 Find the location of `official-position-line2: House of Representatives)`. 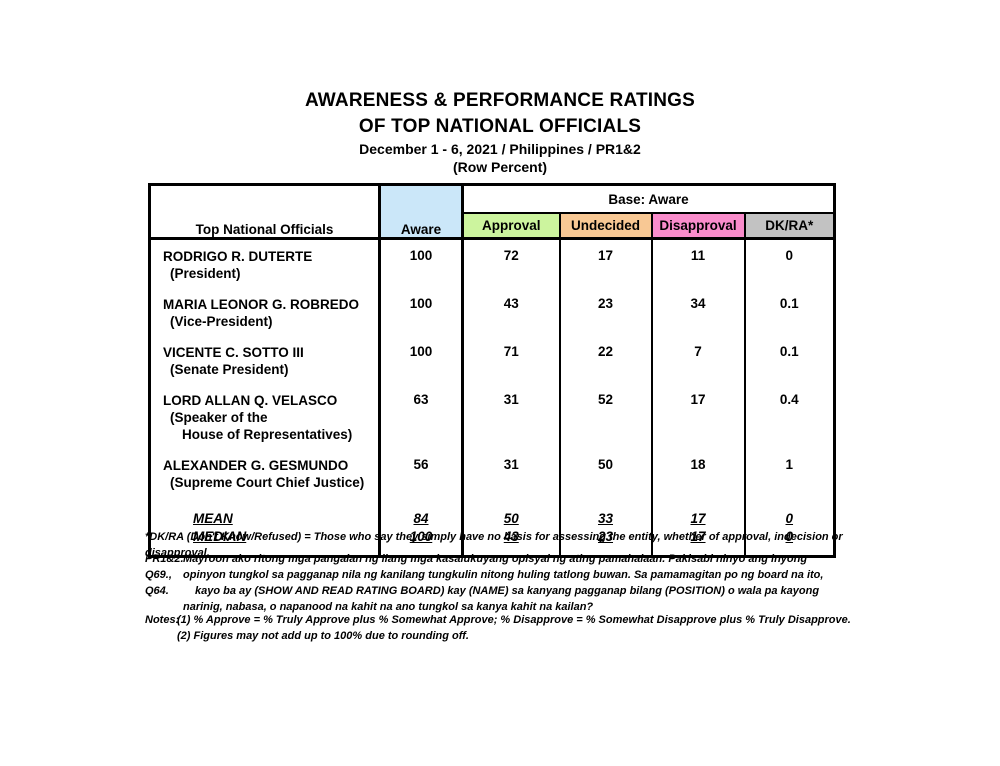

official-position-line2: House of Representatives) is located at coordinates (267, 434).